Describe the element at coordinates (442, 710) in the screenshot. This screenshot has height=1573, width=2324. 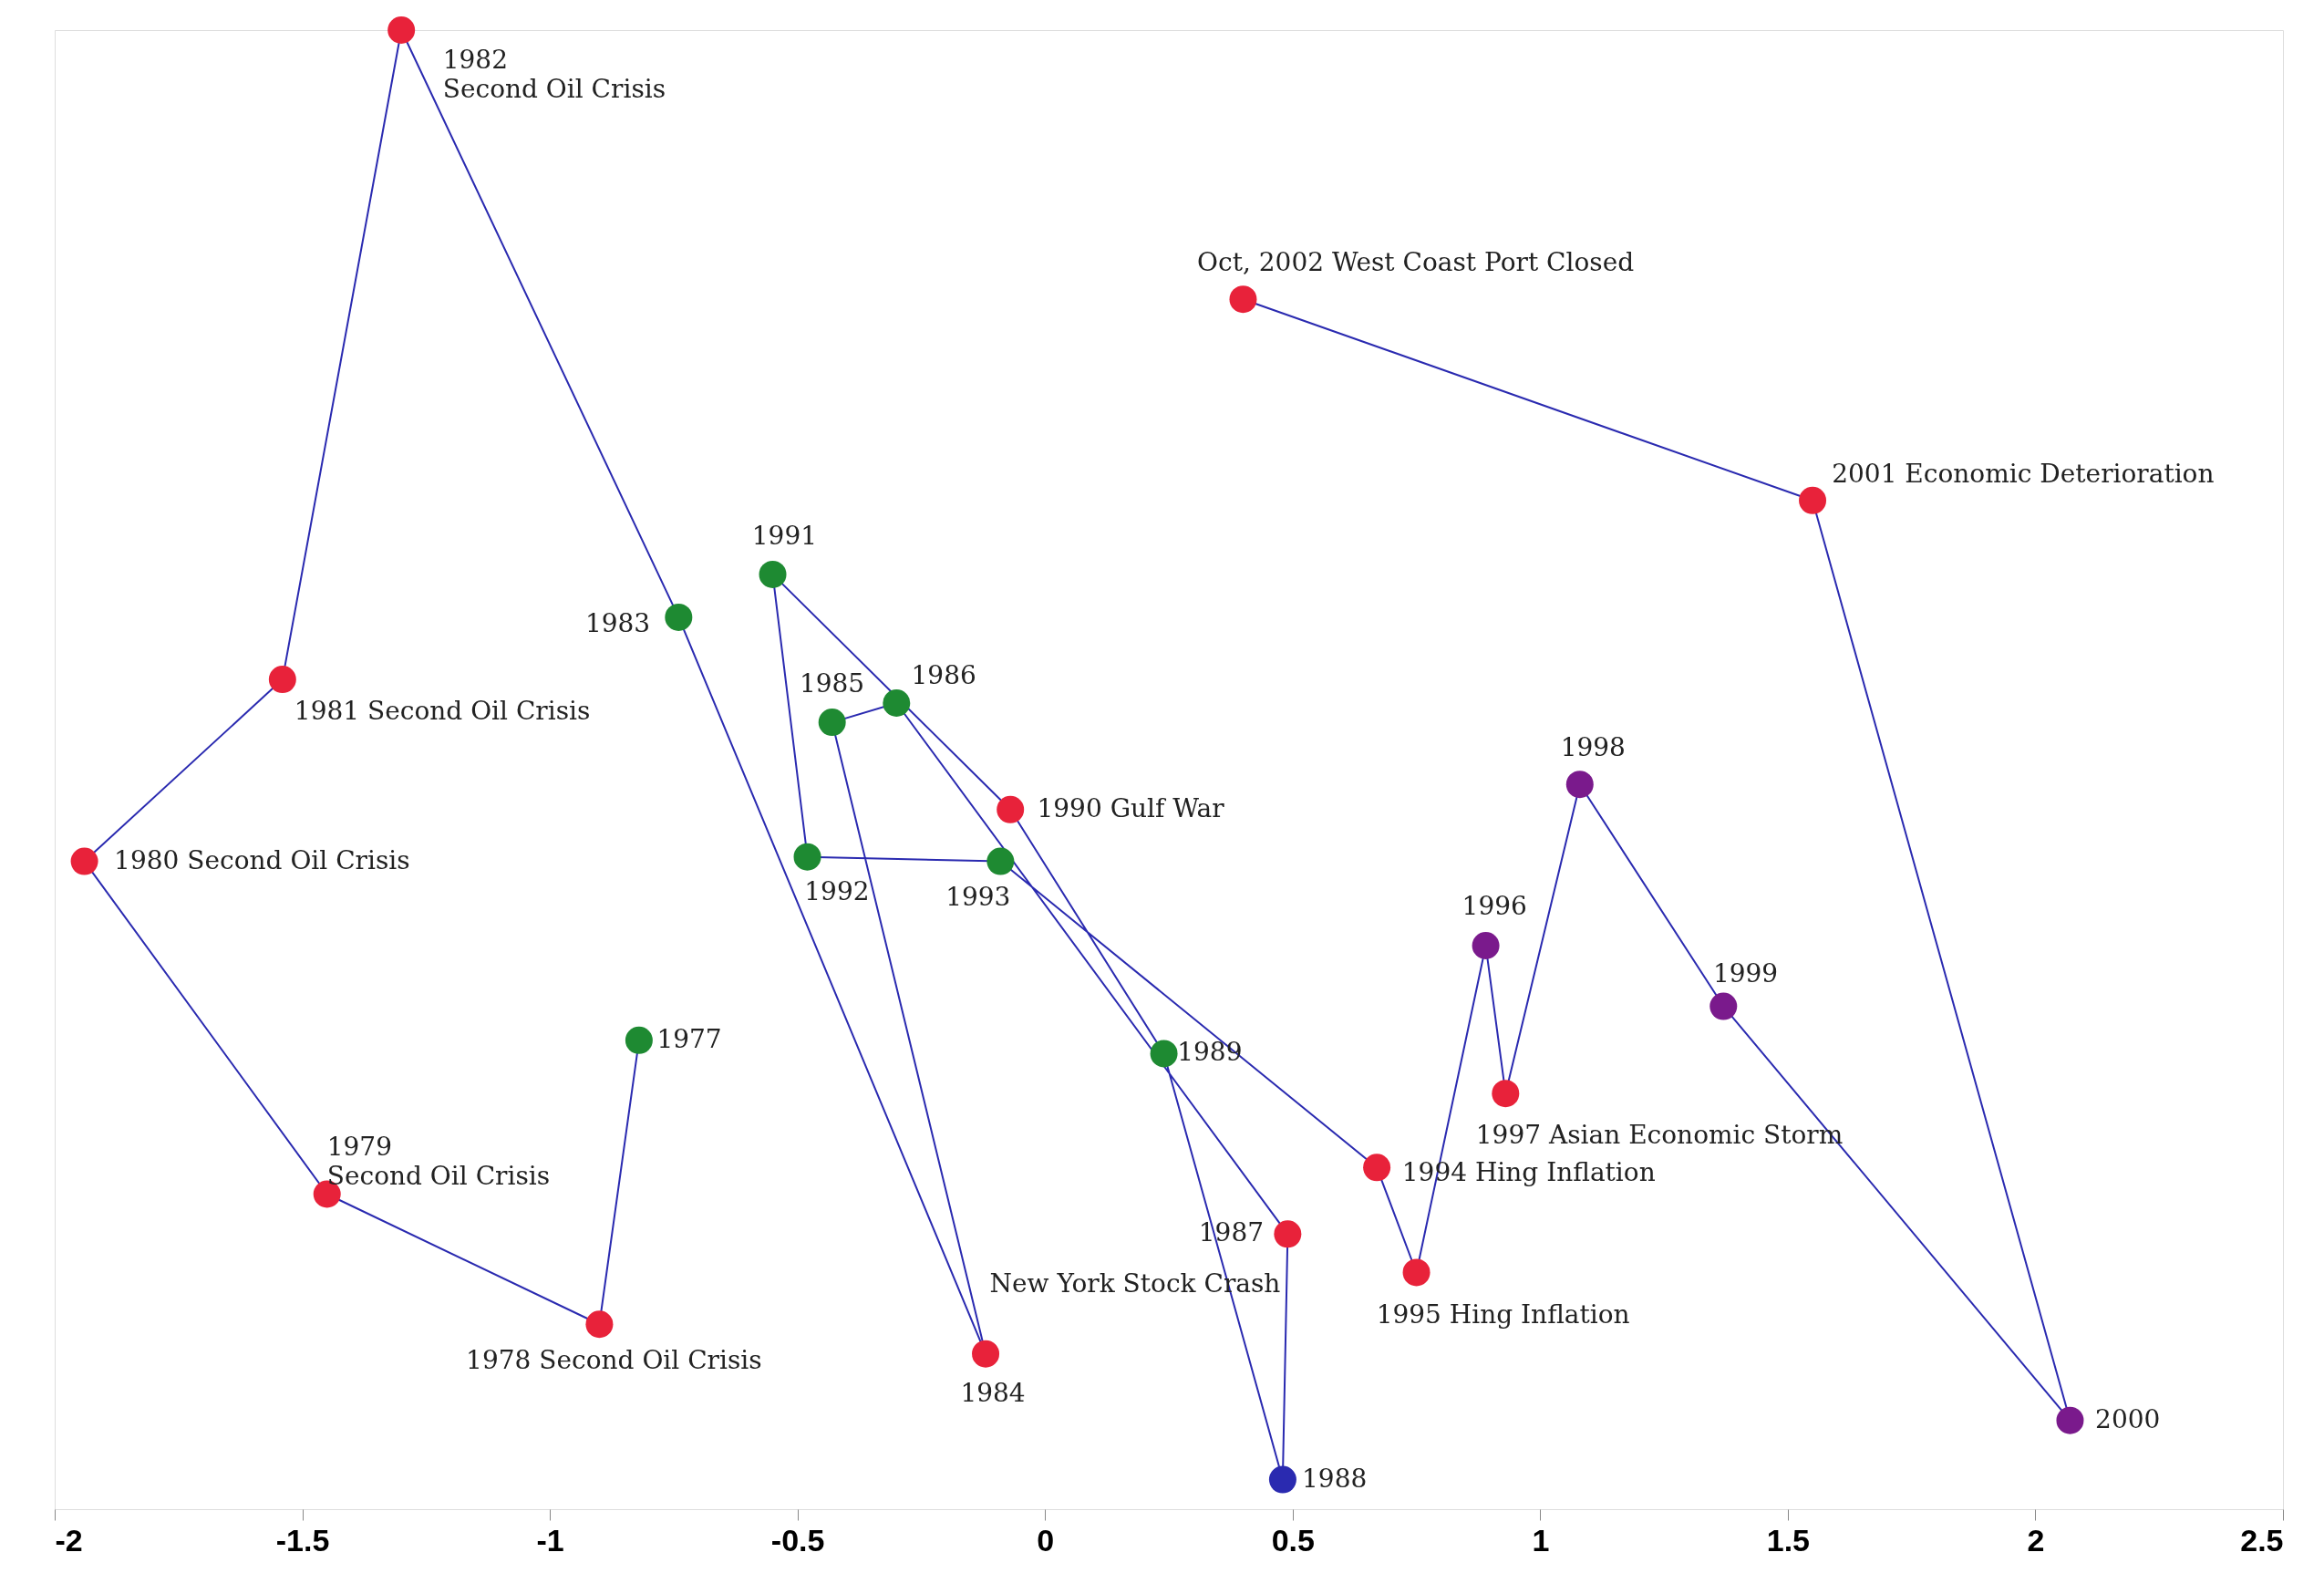
I see `annotation: 1981 Second Oil Crisis` at that location.